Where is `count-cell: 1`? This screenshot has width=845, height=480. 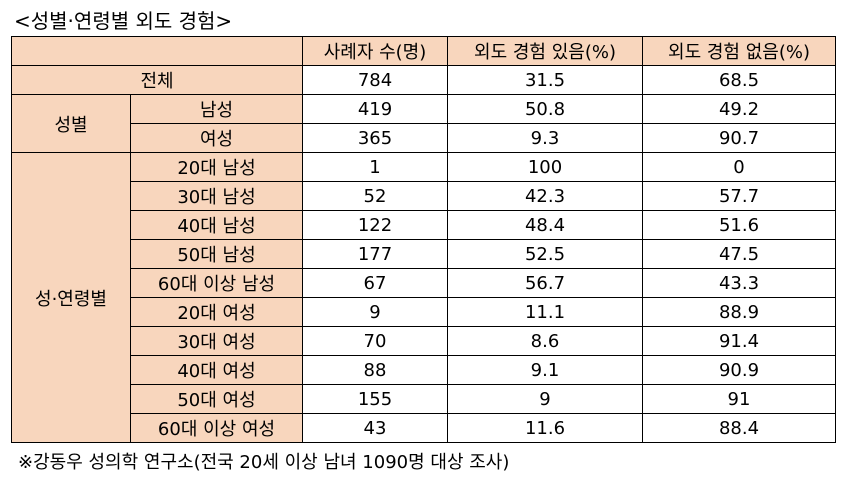 count-cell: 1 is located at coordinates (375, 167).